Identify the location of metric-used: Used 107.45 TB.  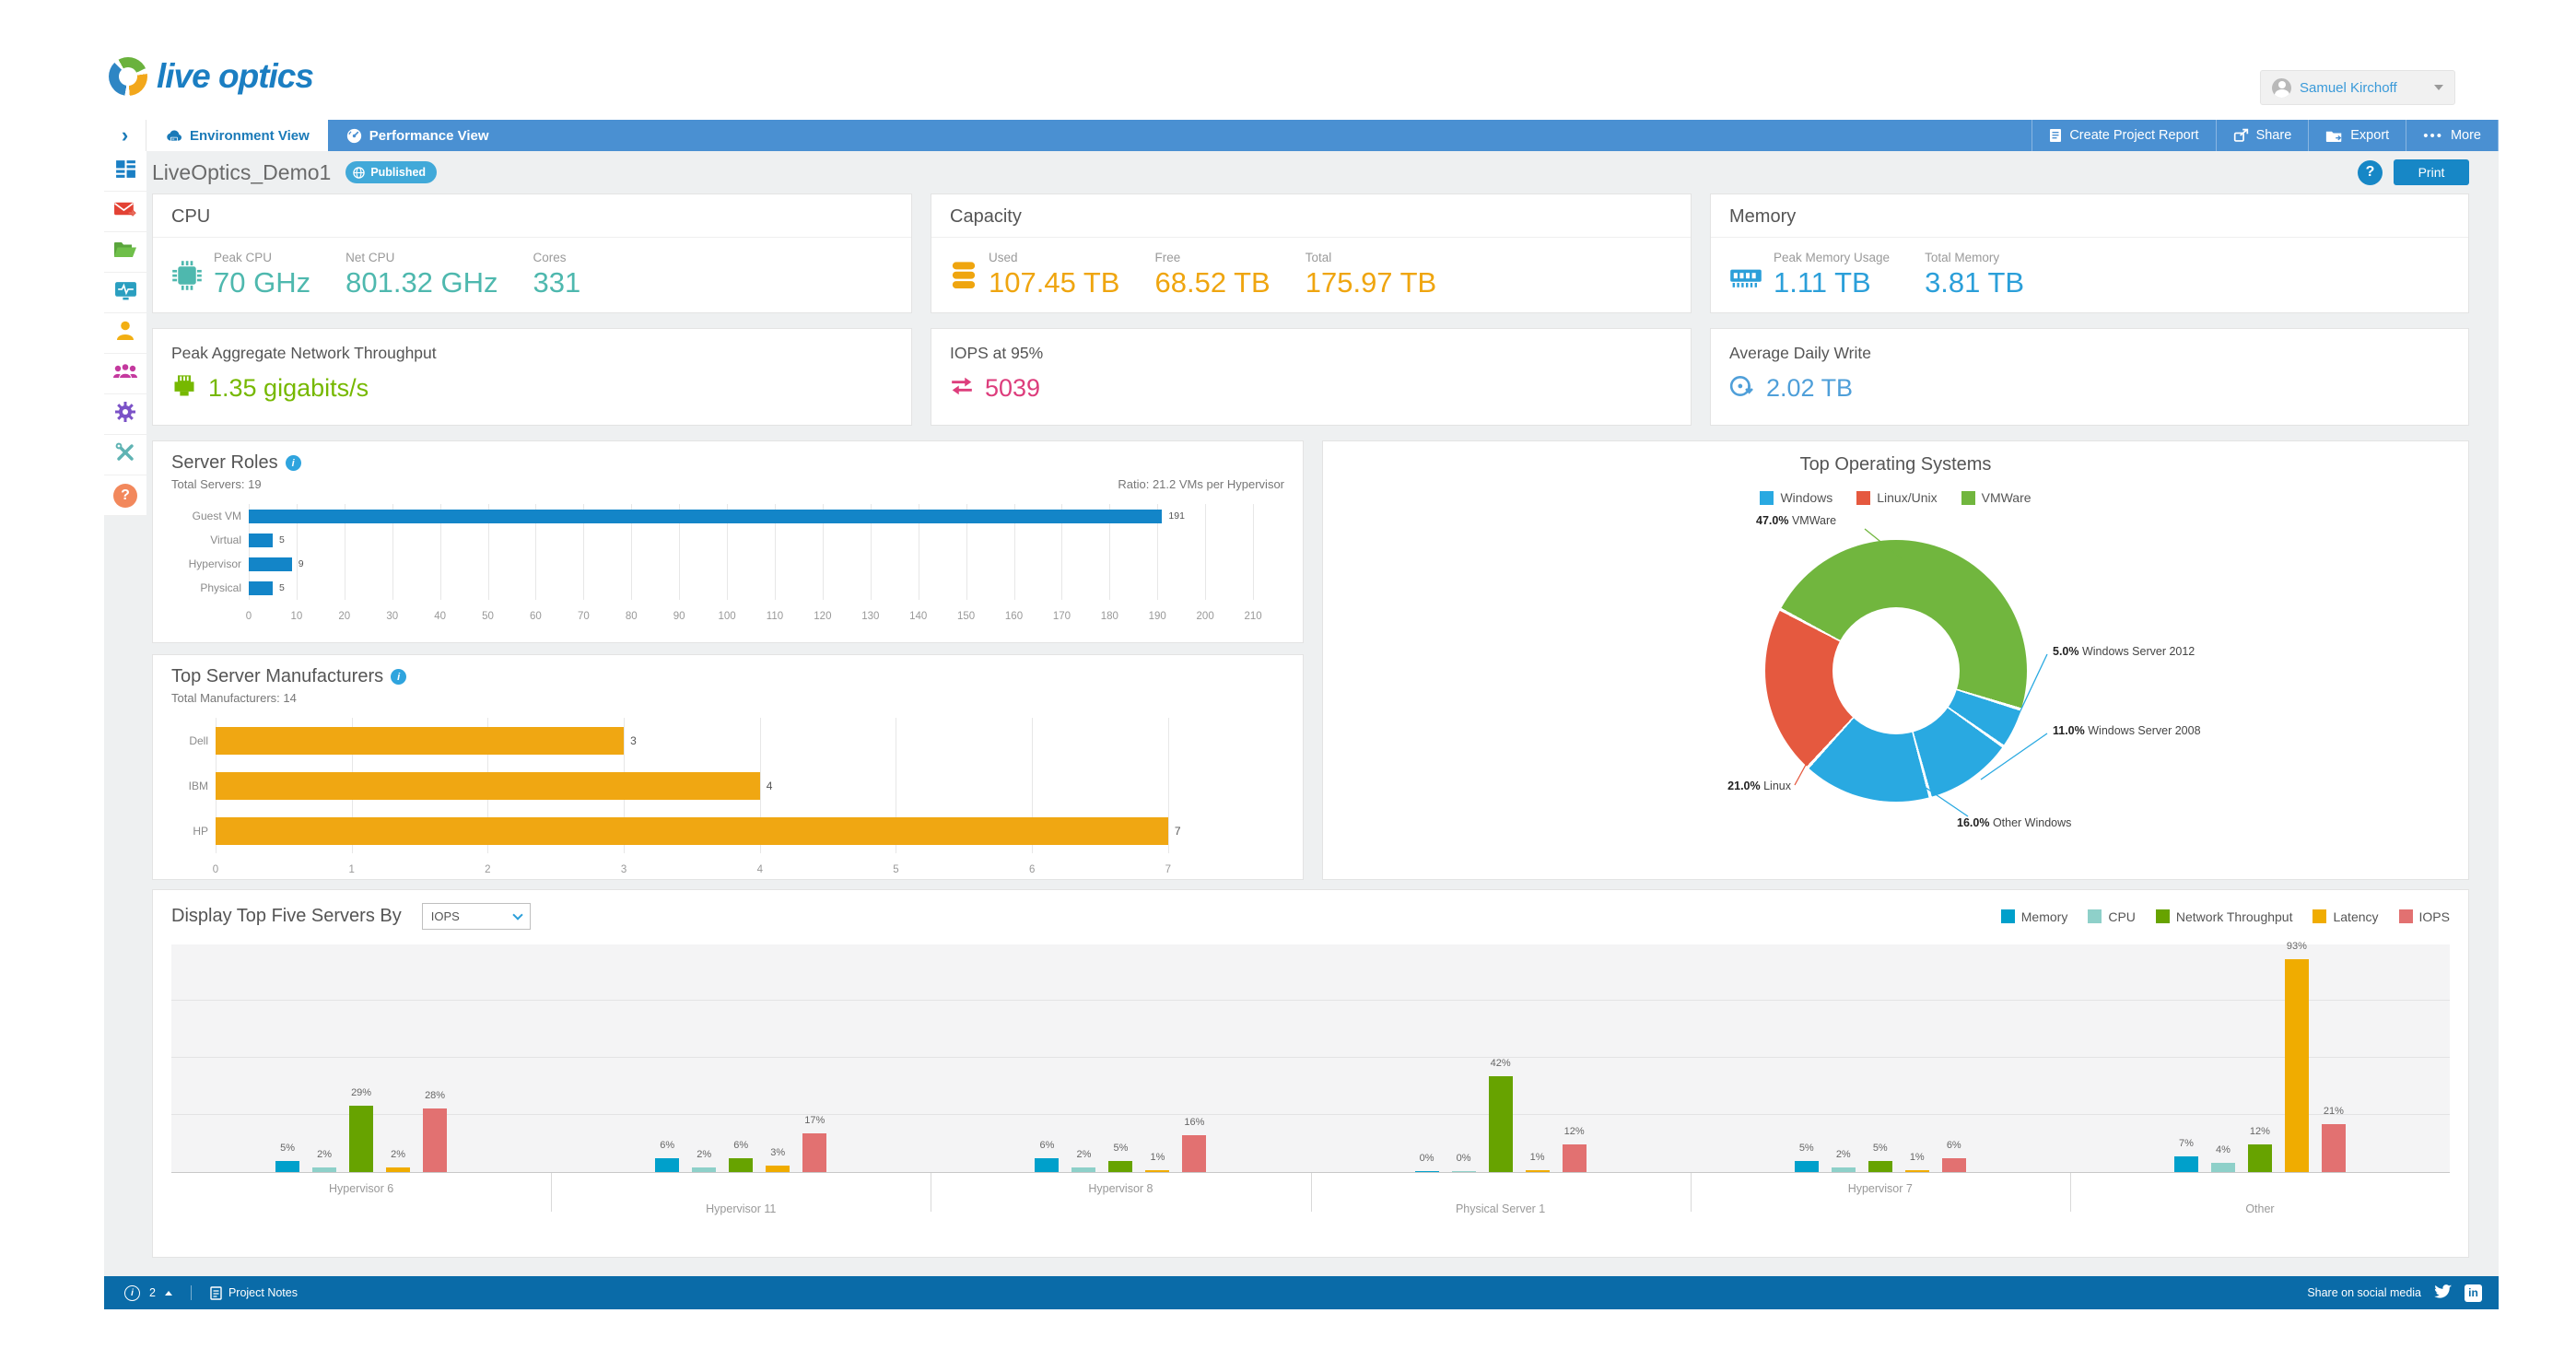
(1054, 275).